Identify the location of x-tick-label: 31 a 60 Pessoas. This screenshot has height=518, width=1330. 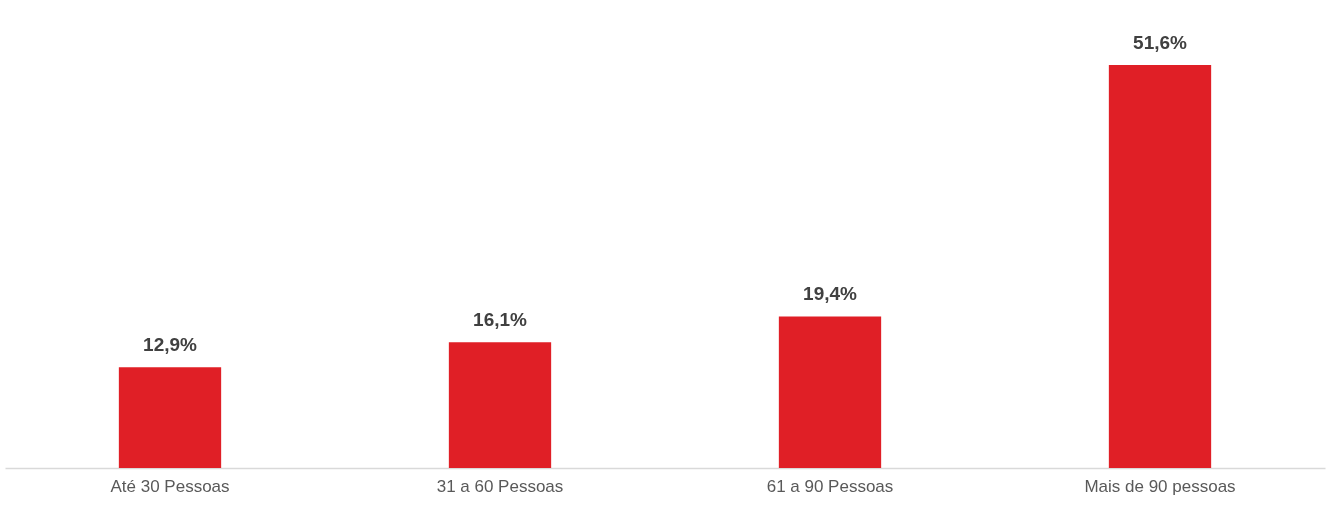
(500, 486).